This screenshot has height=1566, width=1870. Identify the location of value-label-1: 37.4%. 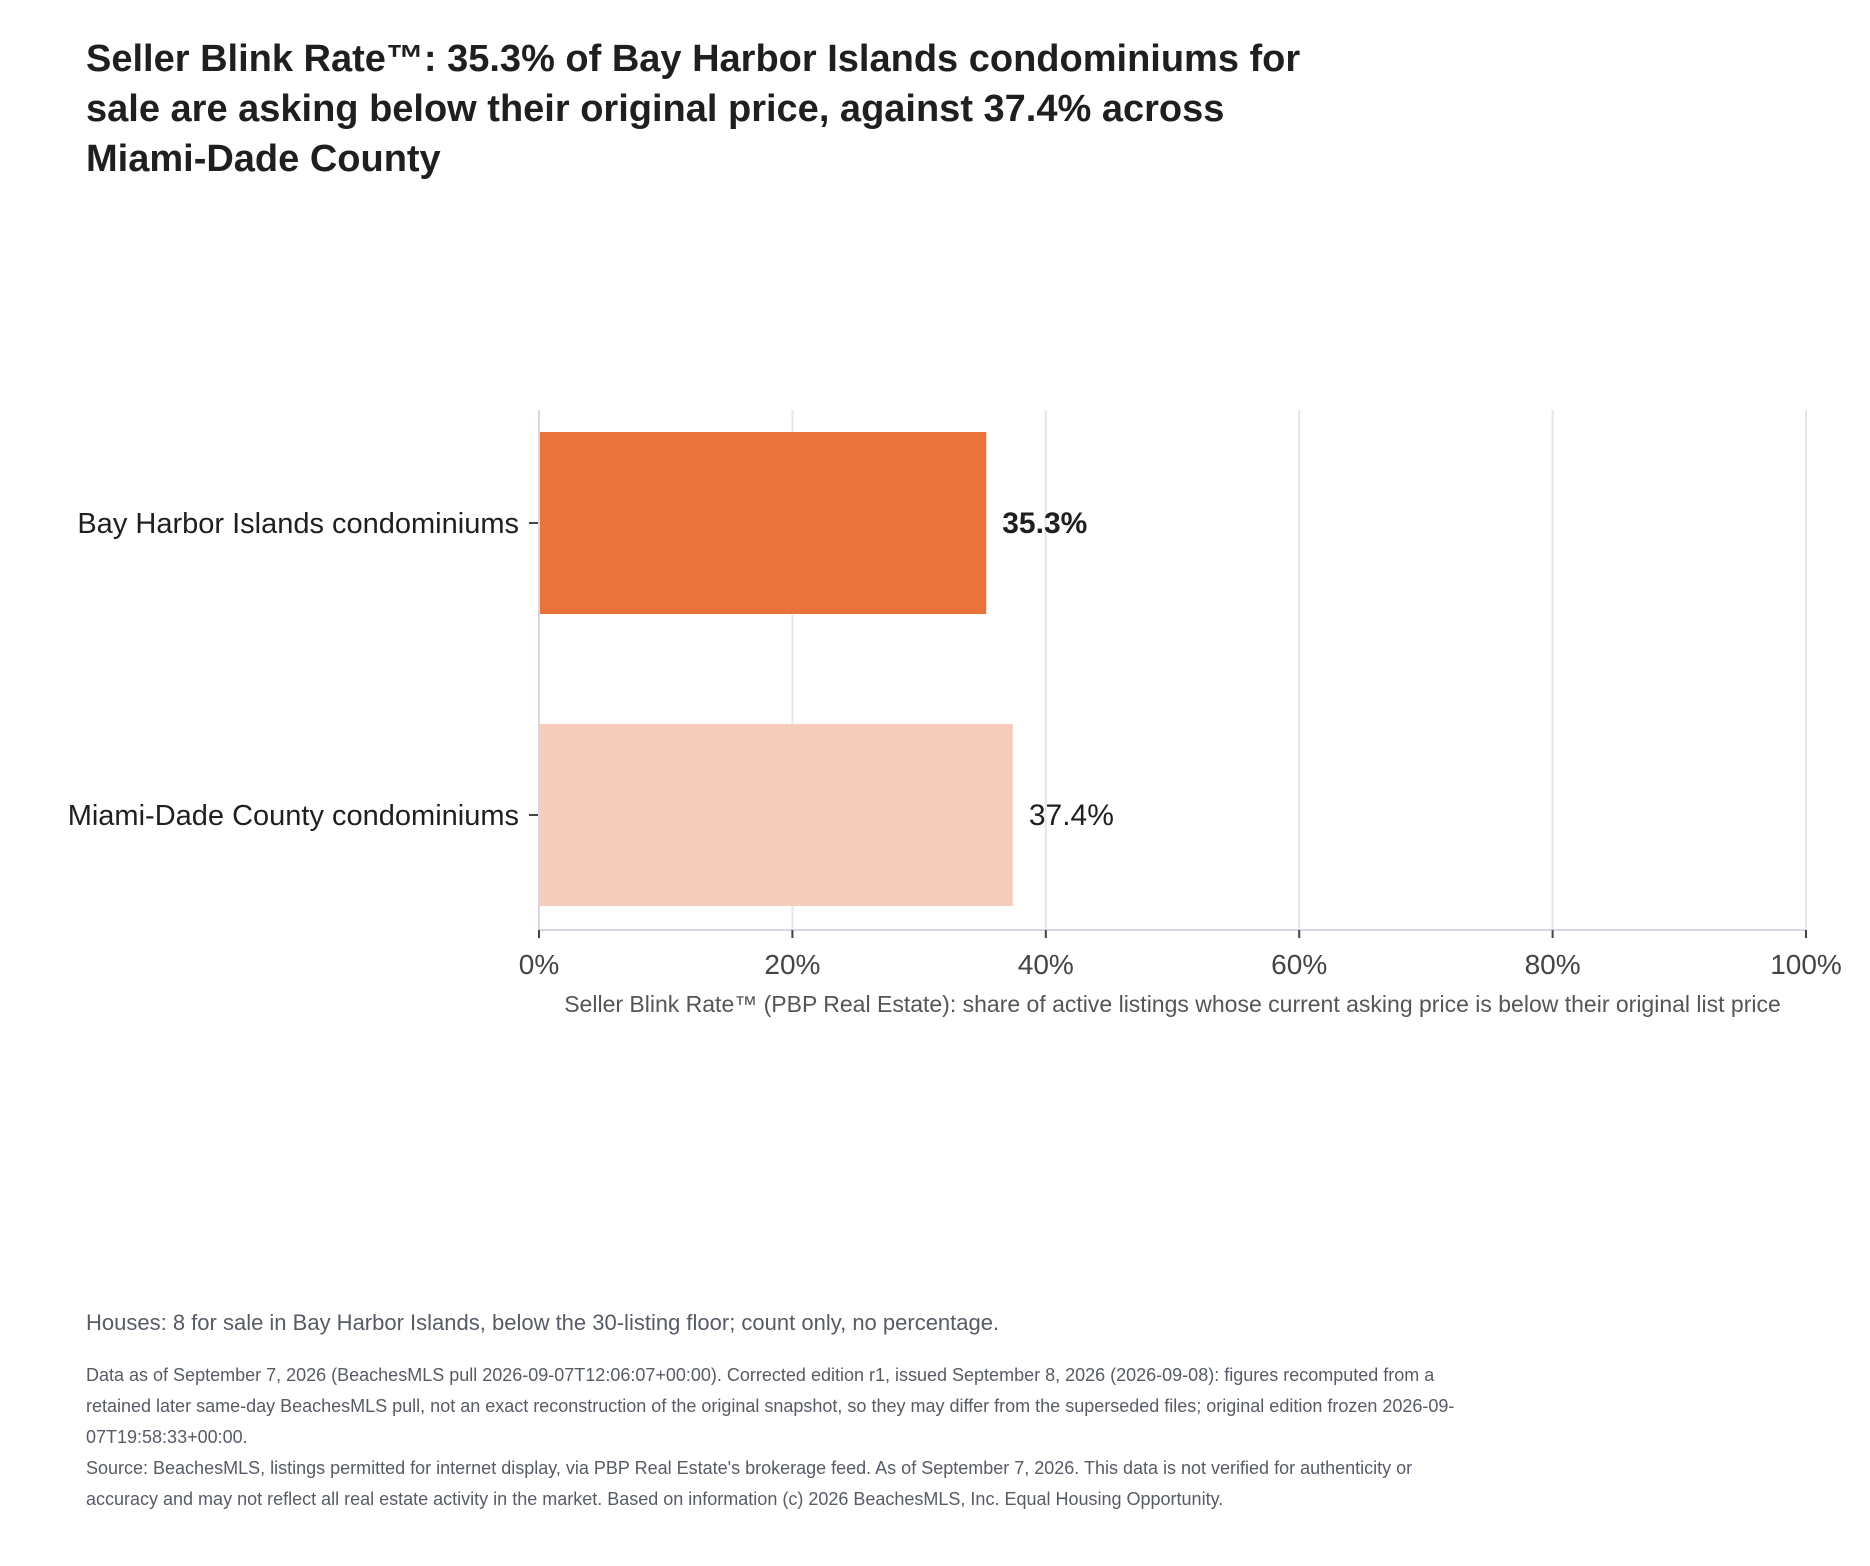
(1071, 815).